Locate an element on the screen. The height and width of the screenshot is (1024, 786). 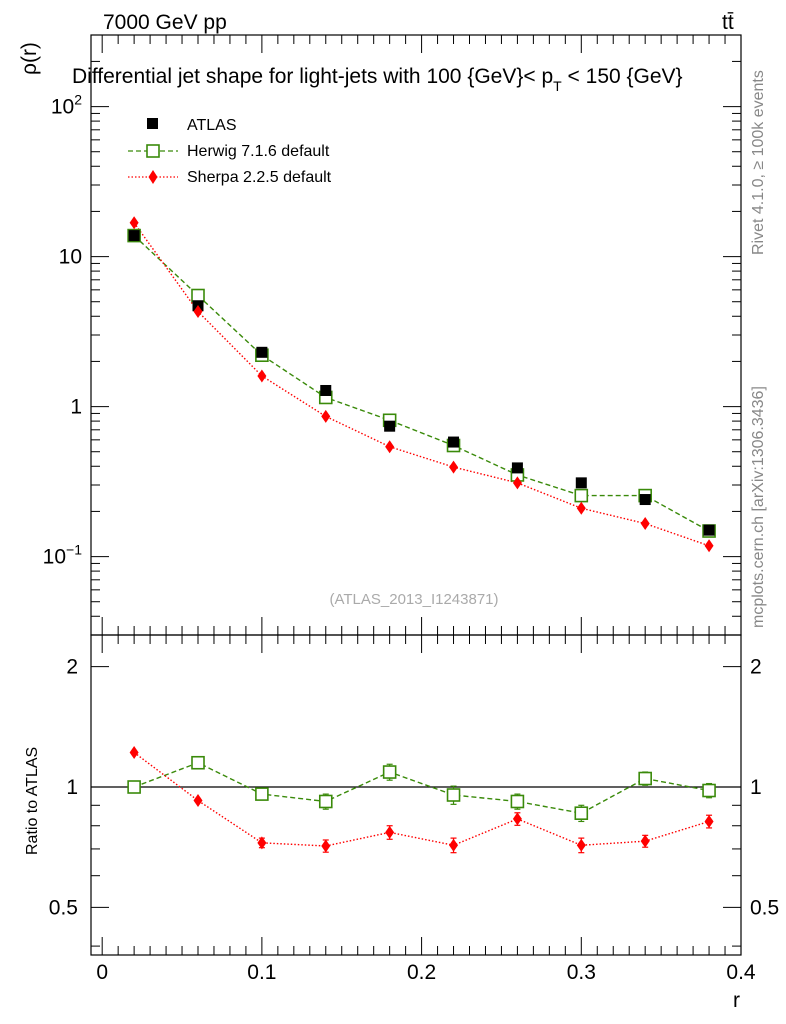
chart-title-sub: T is located at coordinates (557, 86).